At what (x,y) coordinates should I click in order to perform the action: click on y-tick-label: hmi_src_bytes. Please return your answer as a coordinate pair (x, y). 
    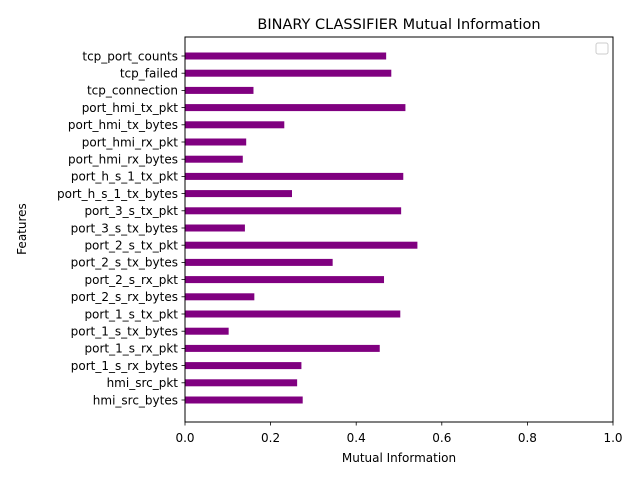
    Looking at the image, I should click on (135, 400).